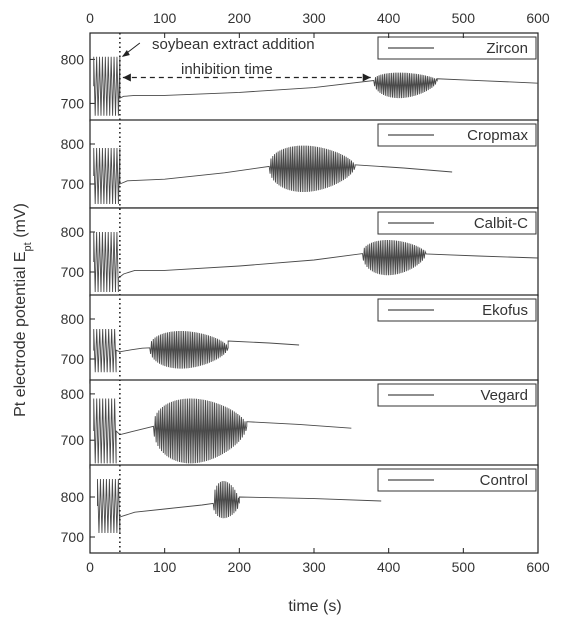  I want to click on legend-label: Ekofus, so click(505, 310).